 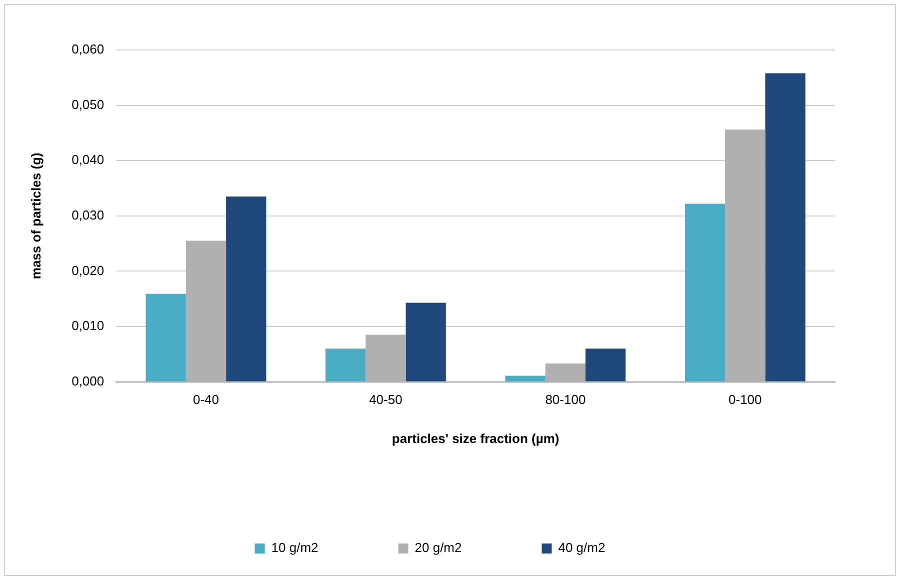 What do you see at coordinates (745, 400) in the screenshot?
I see `x-tick-label: 0-100` at bounding box center [745, 400].